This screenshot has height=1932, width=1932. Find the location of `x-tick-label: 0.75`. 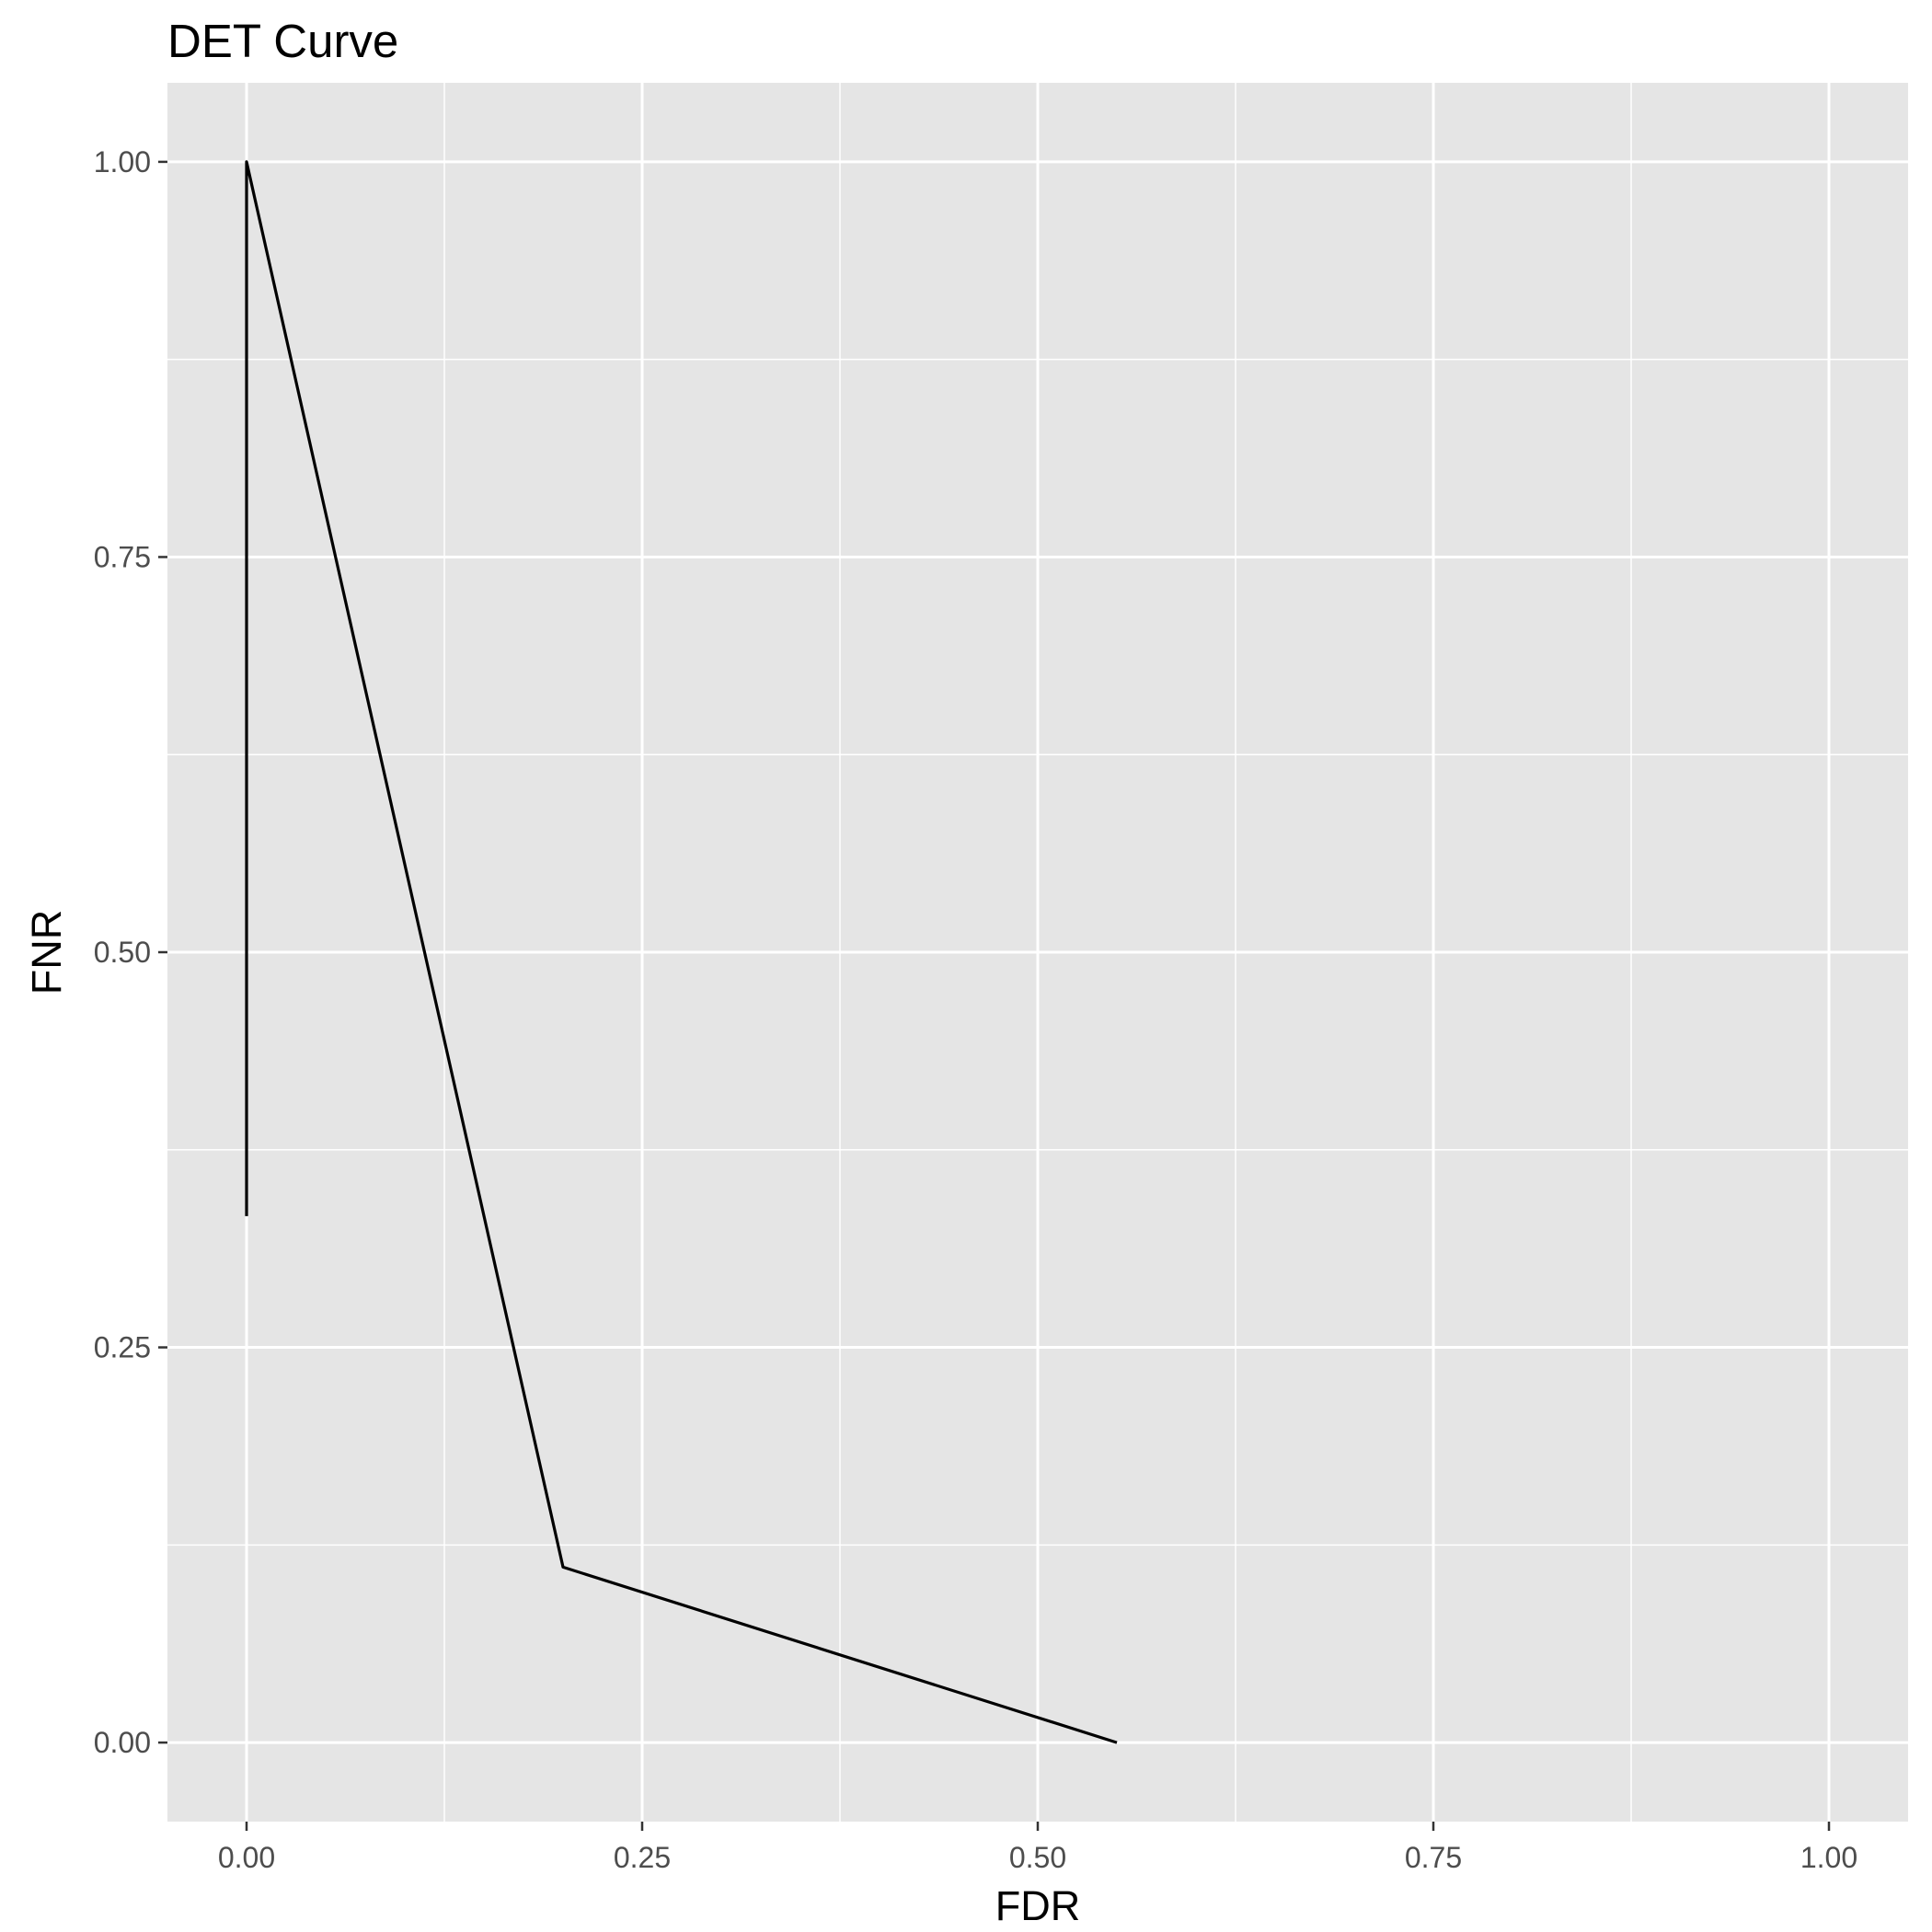

x-tick-label: 0.75 is located at coordinates (1433, 1857).